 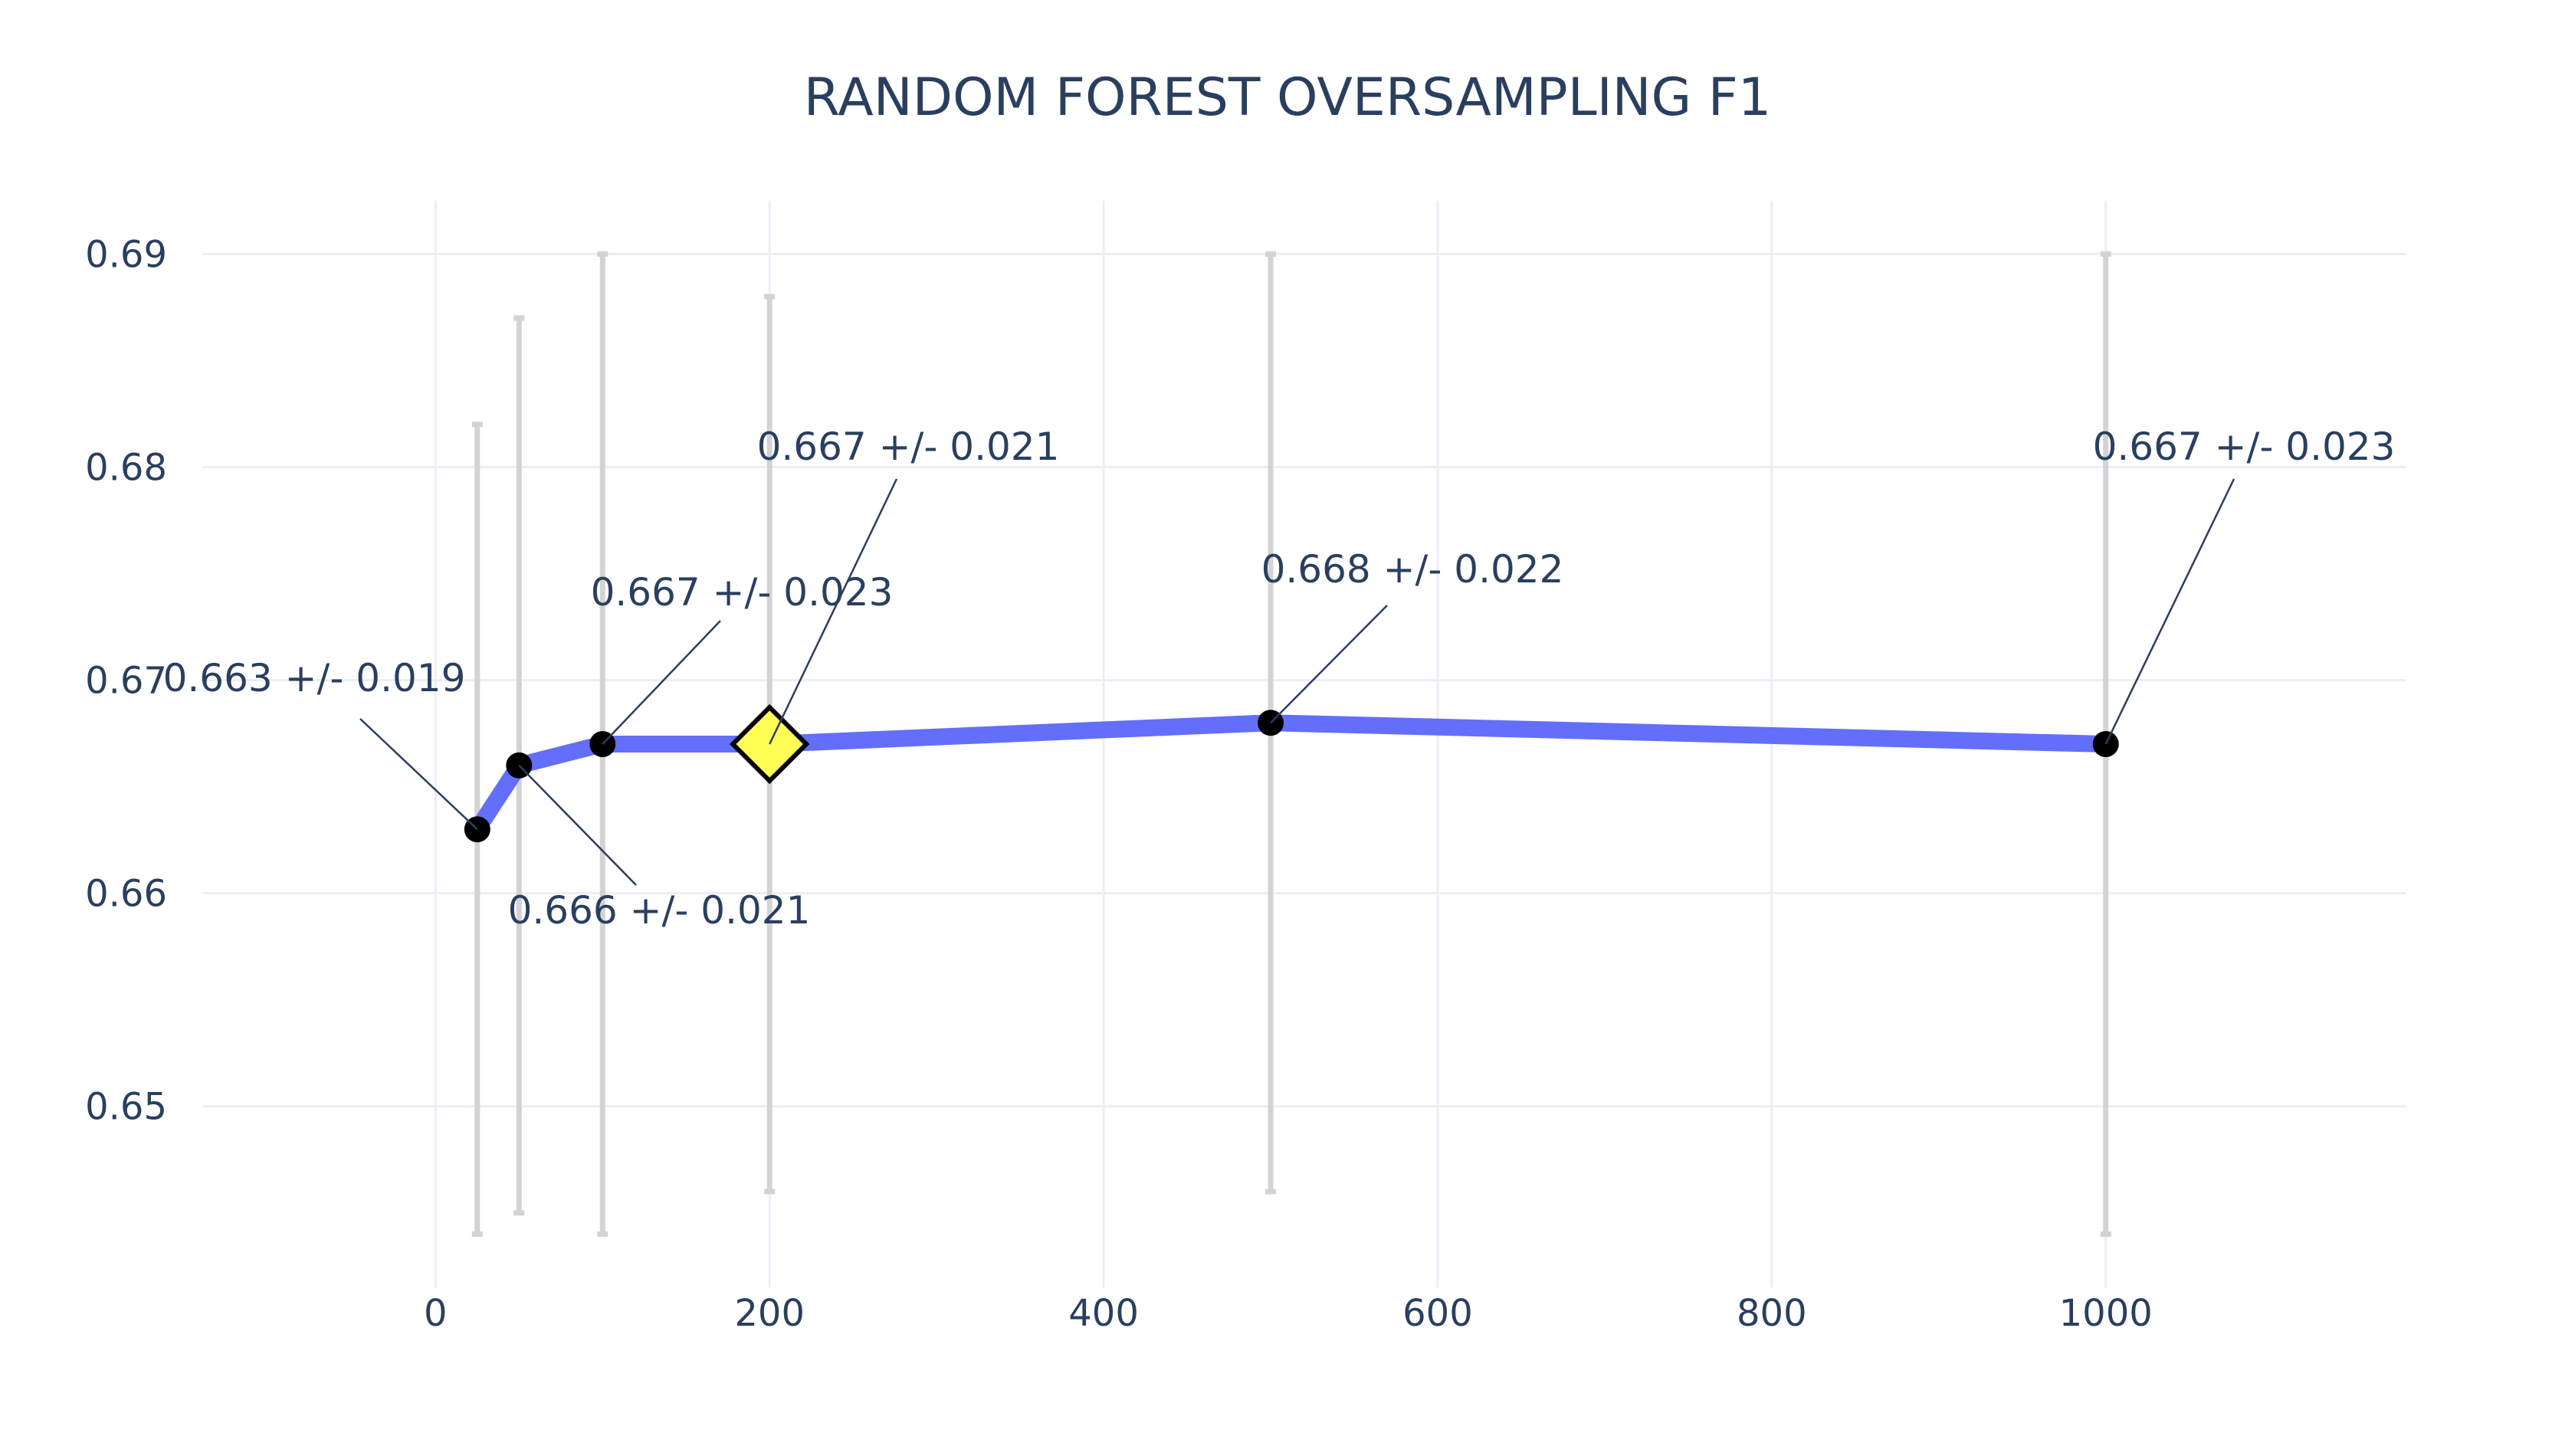 I want to click on annotation-label: 0.666 +/- 0.021, so click(x=660, y=910).